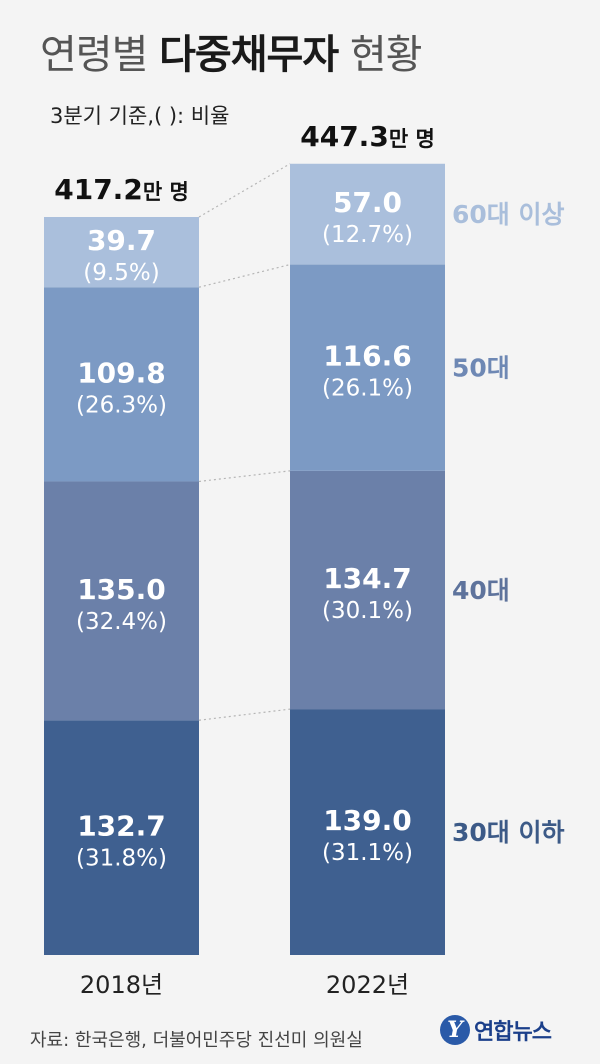 The image size is (600, 1064). What do you see at coordinates (513, 1032) in the screenshot?
I see `yonhap-logo-text: 연합뉴스` at bounding box center [513, 1032].